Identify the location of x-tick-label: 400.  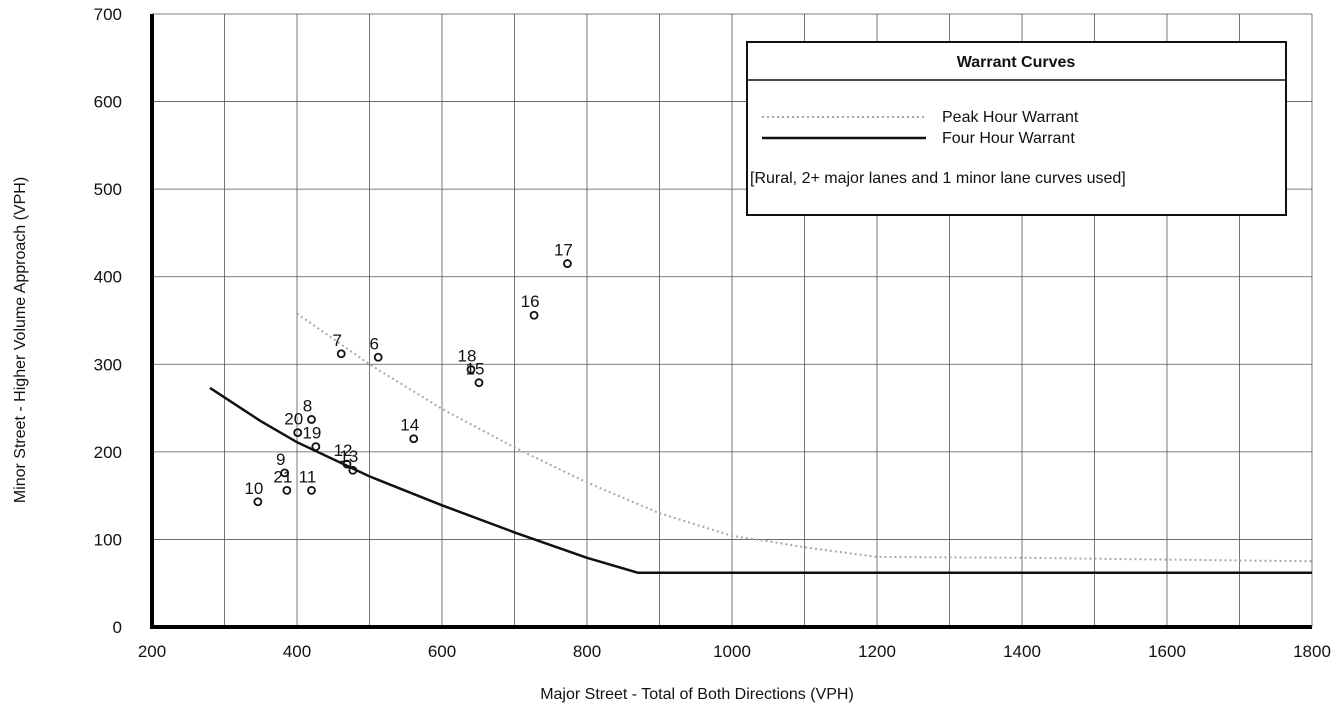
(297, 651).